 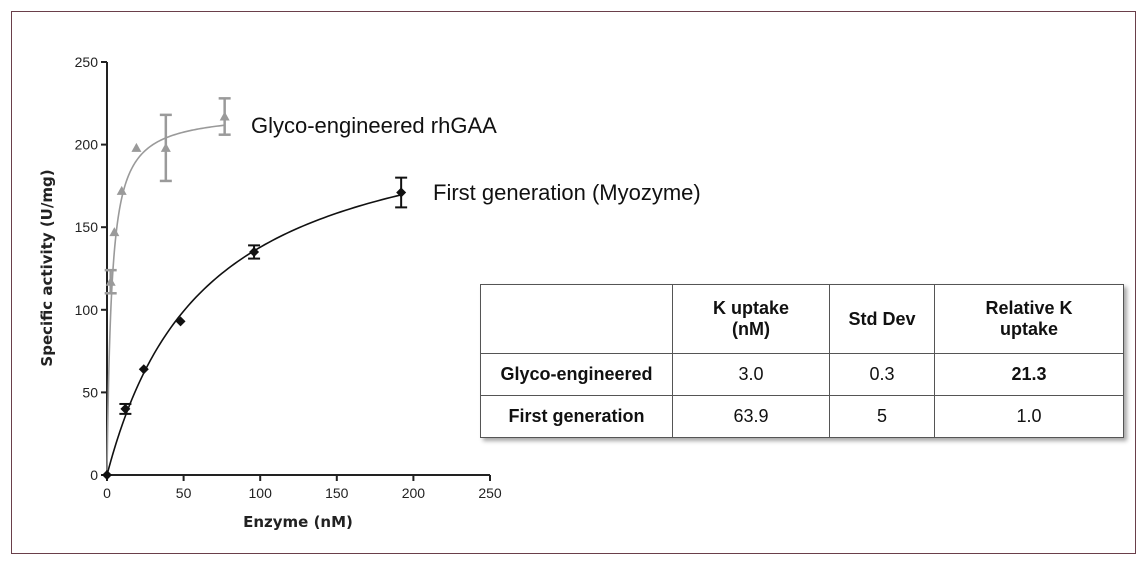 What do you see at coordinates (107, 493) in the screenshot?
I see `x-tick-label: 0` at bounding box center [107, 493].